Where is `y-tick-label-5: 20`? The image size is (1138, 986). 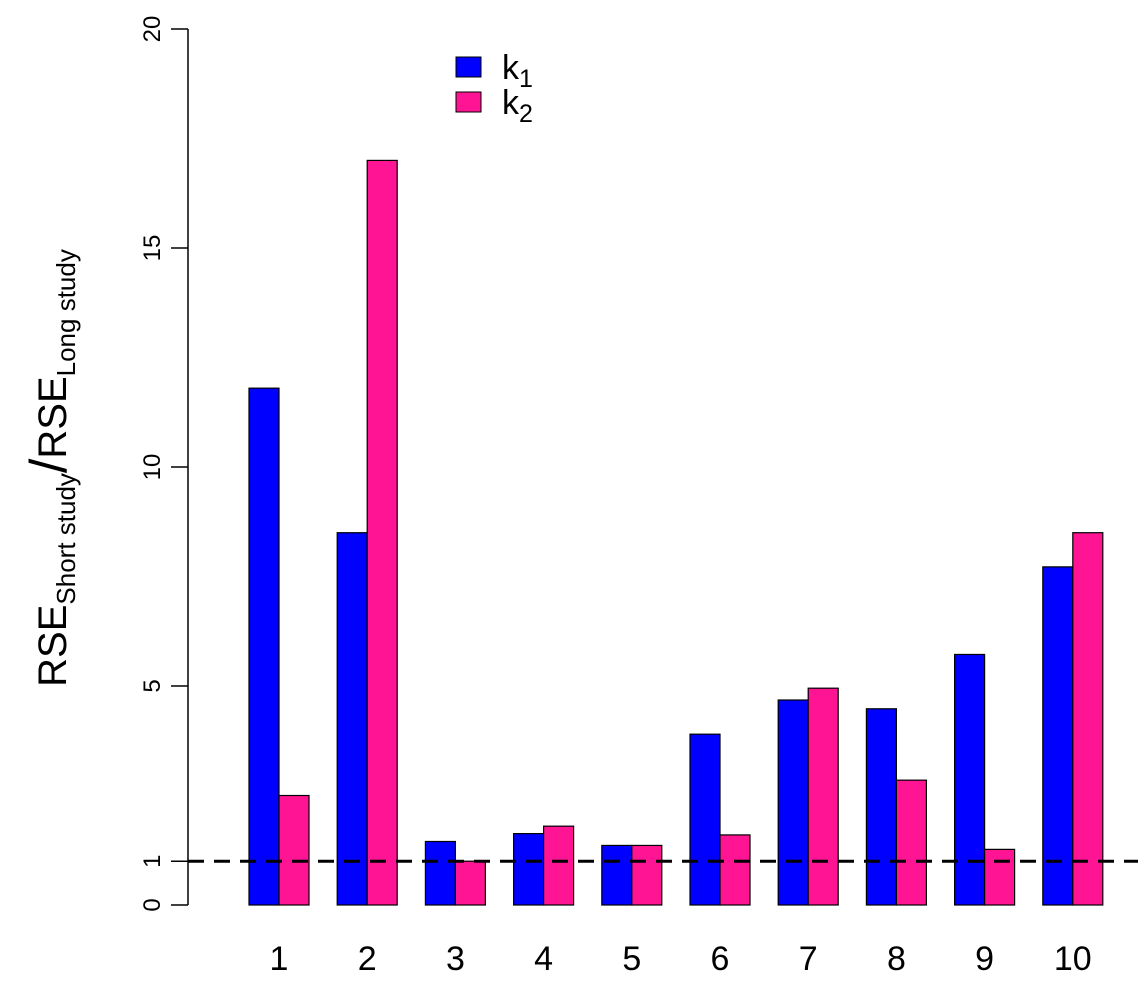
y-tick-label-5: 20 is located at coordinates (152, 29).